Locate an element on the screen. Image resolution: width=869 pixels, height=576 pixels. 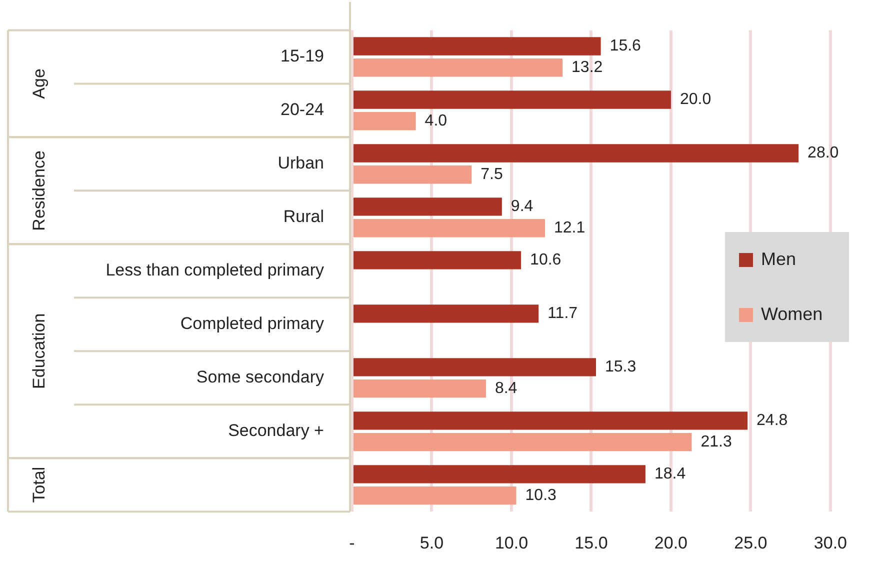
x-tick-label: 25.0 is located at coordinates (751, 542).